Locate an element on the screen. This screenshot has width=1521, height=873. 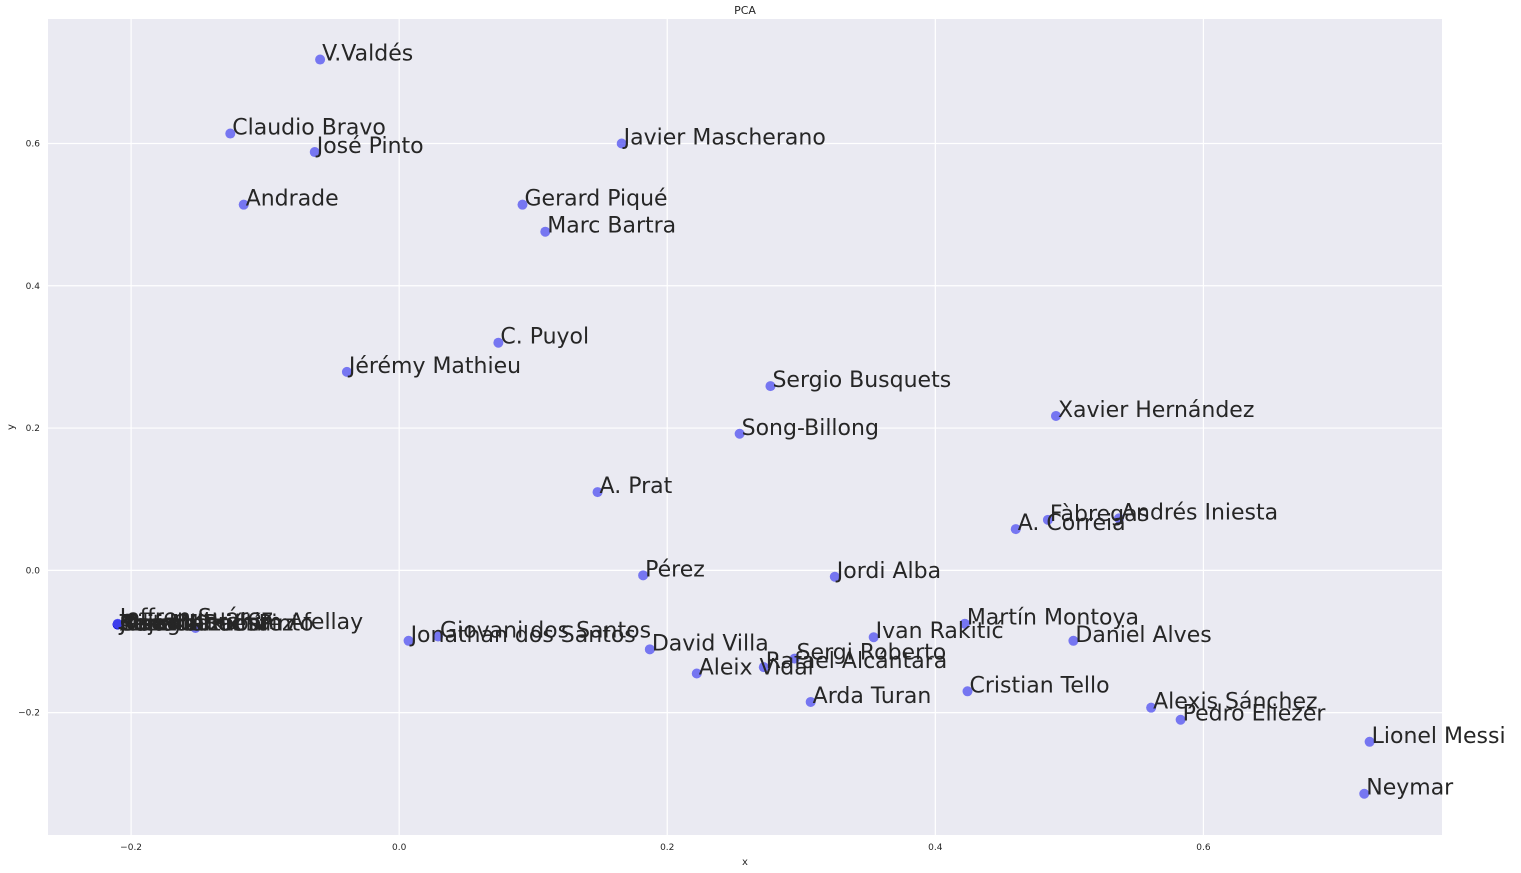
y-tick-label: 0.2 is located at coordinates (33, 429).